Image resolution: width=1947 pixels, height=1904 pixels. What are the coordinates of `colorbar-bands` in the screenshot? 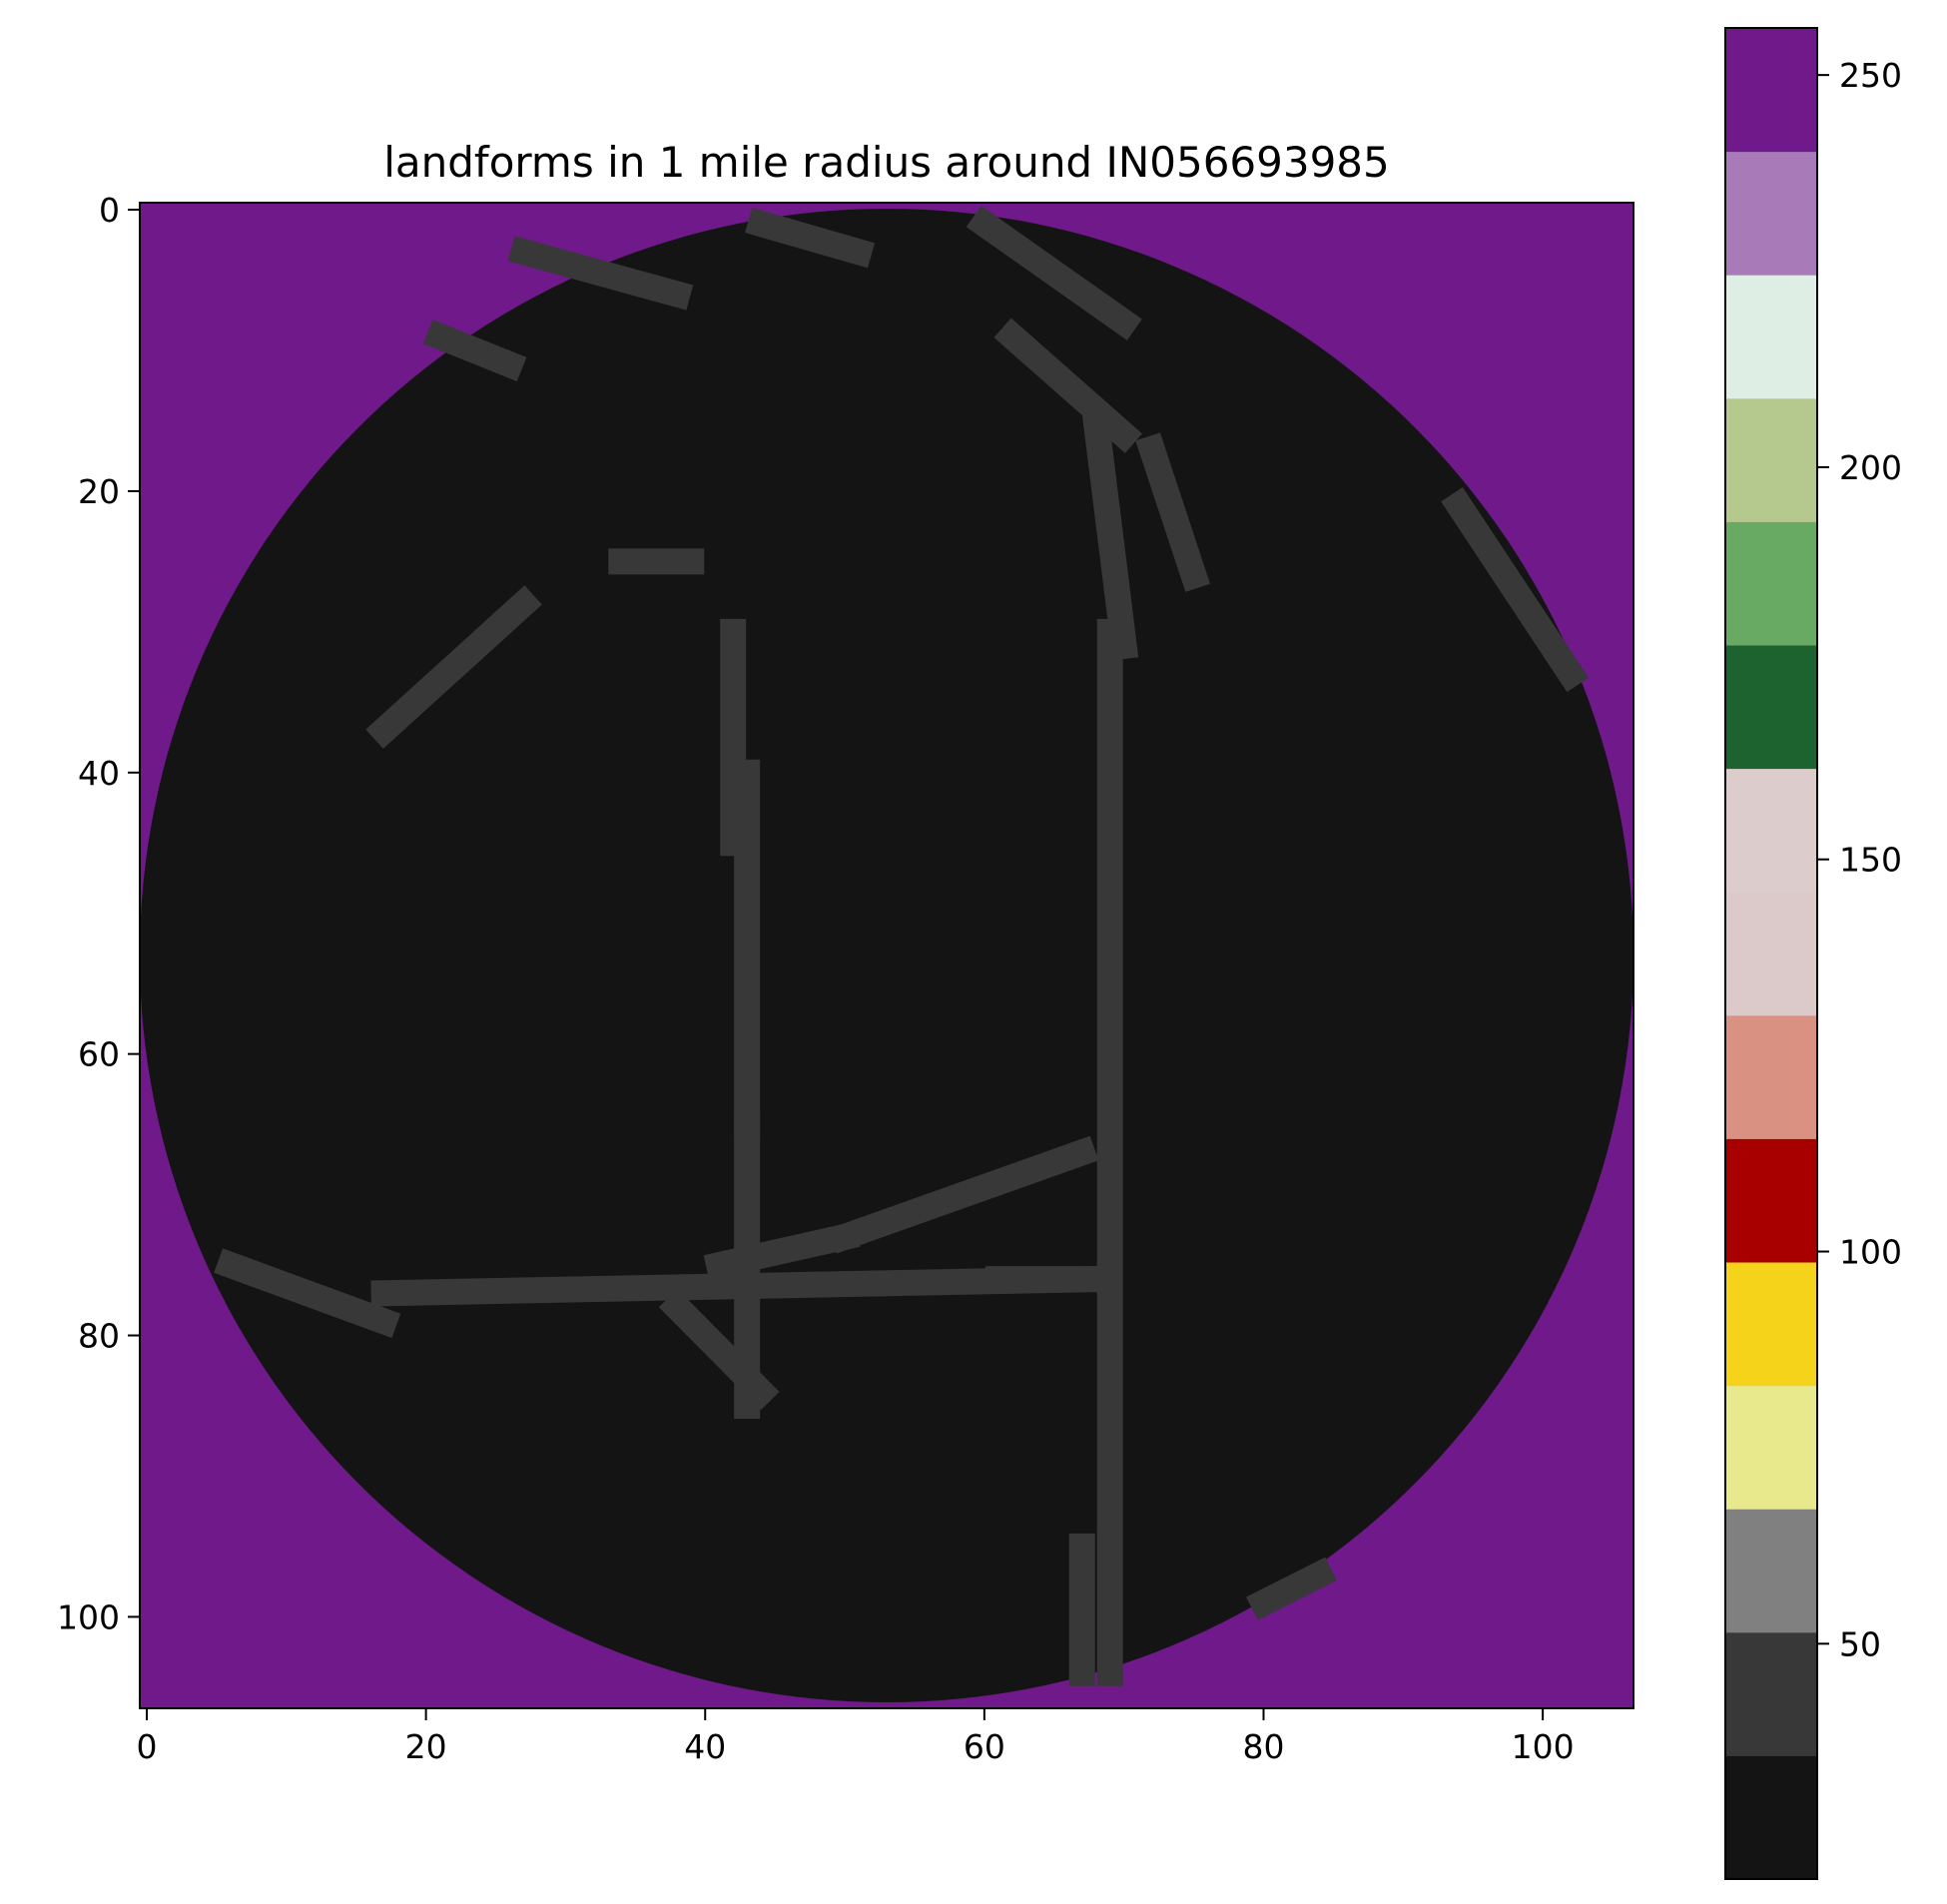 It's located at (1771, 954).